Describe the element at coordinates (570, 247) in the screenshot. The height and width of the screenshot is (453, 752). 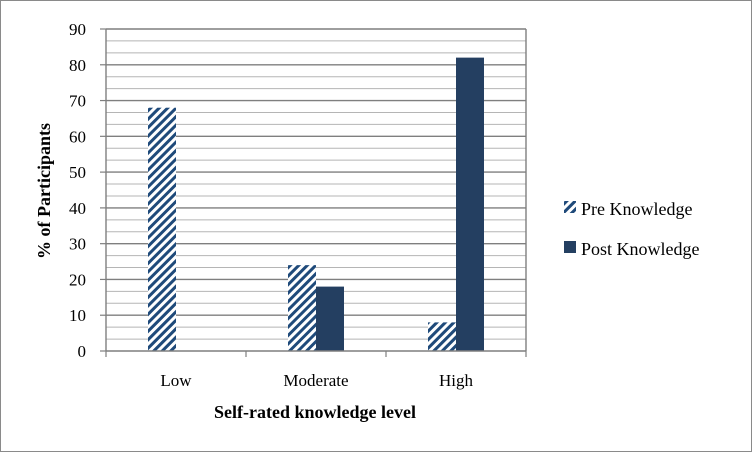
I see `legend-swatch-post-knowledge` at that location.